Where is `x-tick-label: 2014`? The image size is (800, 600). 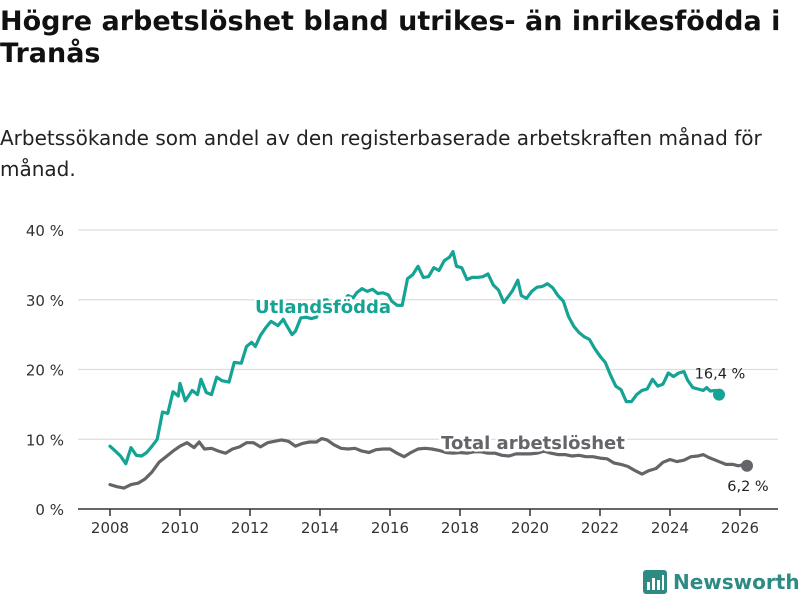 x-tick-label: 2014 is located at coordinates (320, 528).